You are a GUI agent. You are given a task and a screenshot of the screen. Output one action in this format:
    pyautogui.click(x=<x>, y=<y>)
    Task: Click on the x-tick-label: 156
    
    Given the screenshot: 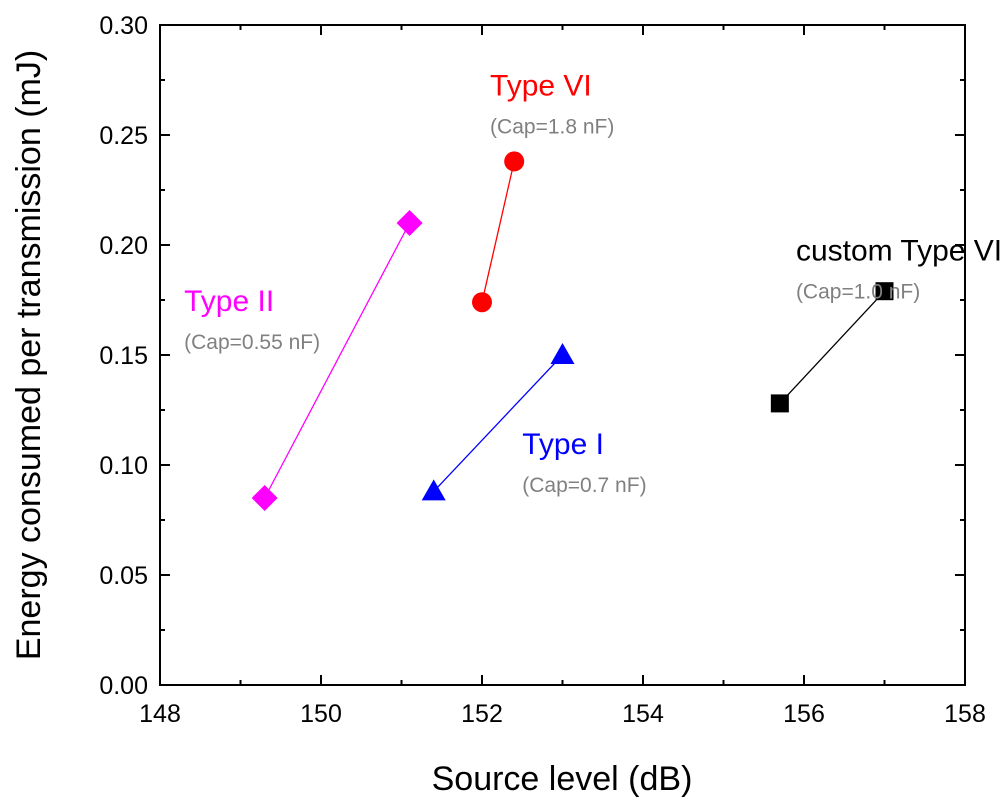 What is the action you would take?
    pyautogui.click(x=804, y=714)
    